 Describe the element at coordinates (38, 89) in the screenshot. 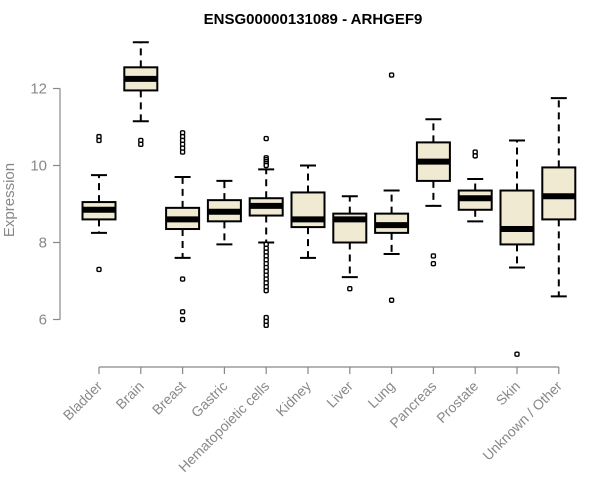

I see `y-tick-label: 12` at that location.